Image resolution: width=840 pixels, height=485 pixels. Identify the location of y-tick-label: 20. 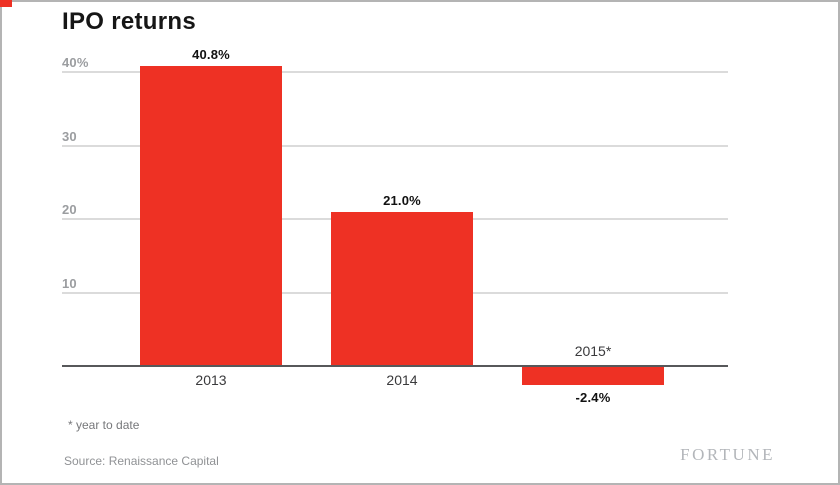
(69, 209).